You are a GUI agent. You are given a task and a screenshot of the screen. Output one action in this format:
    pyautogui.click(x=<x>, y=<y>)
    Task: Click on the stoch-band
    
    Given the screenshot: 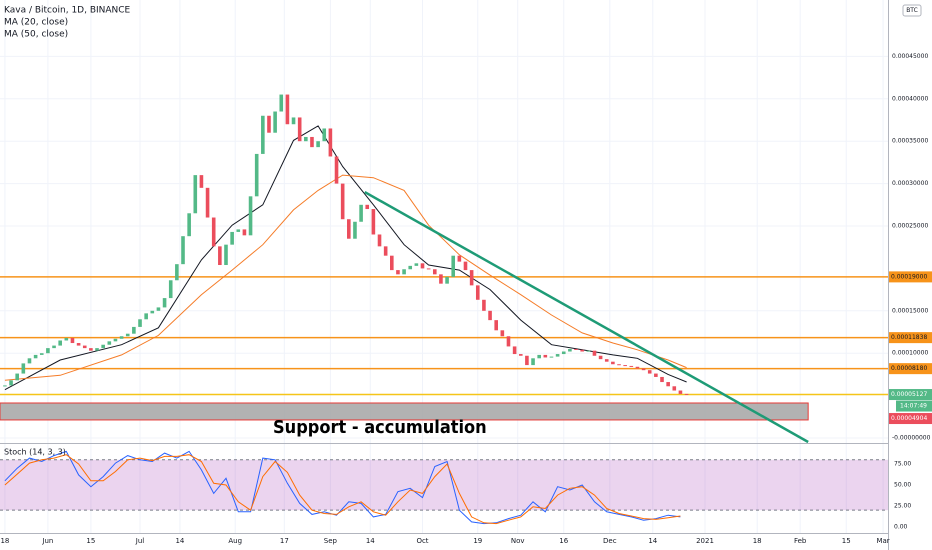 What is the action you would take?
    pyautogui.click(x=444, y=485)
    